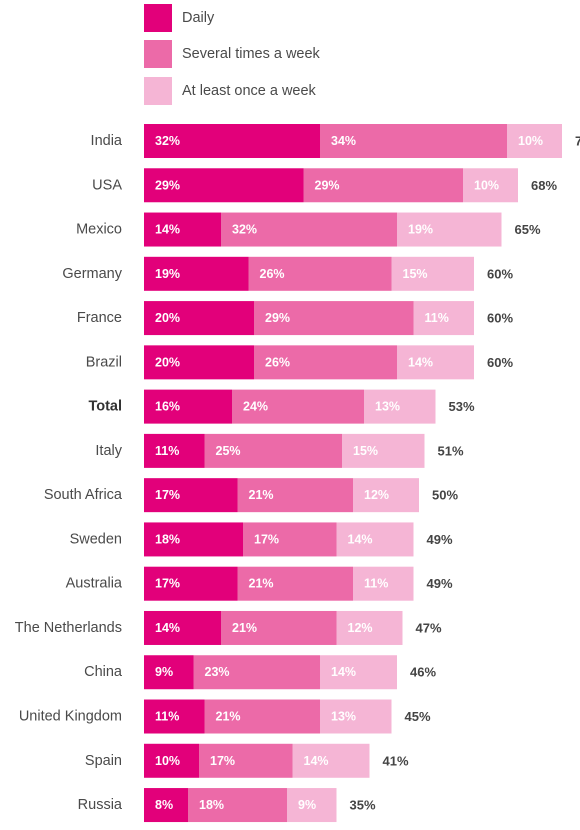 This screenshot has width=580, height=830. I want to click on category-label-mexico: Mexico, so click(99, 230).